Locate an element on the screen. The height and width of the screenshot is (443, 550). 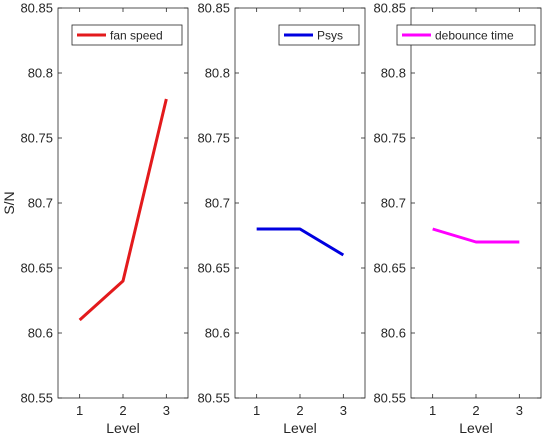
y-axis-label: S/N is located at coordinates (9, 202).